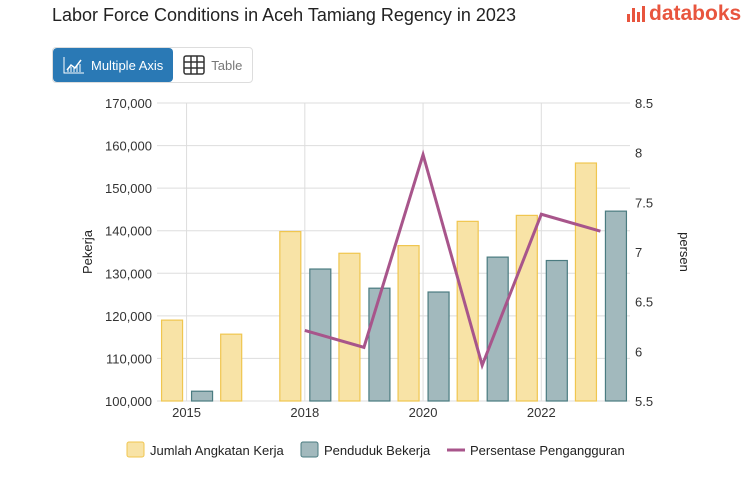 Image resolution: width=753 pixels, height=498 pixels. Describe the element at coordinates (127, 65) in the screenshot. I see `tab-label: Multiple Axis` at that location.